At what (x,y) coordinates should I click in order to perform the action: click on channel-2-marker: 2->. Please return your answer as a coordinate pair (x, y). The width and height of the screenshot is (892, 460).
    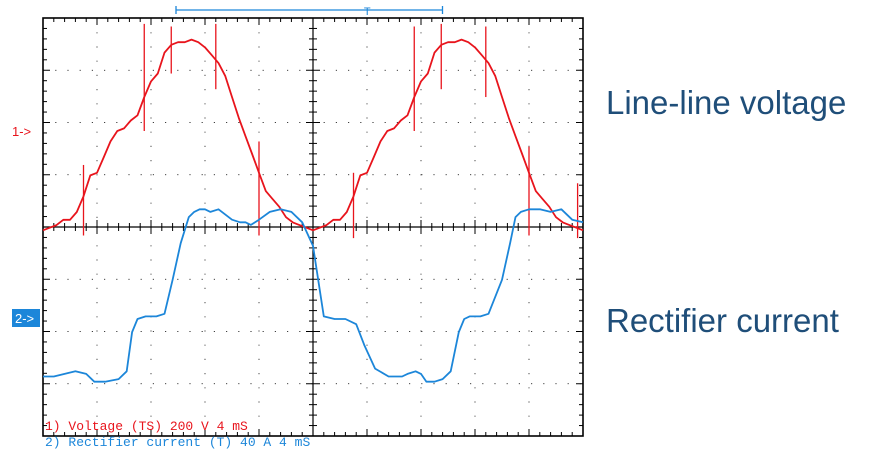
    Looking at the image, I should click on (24, 318).